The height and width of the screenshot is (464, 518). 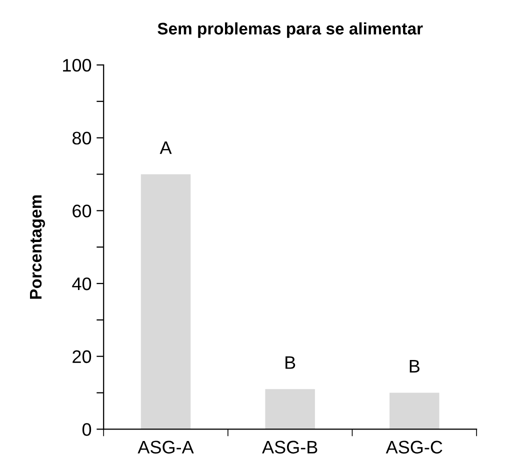 I want to click on y-tick-label: 60, so click(x=82, y=211).